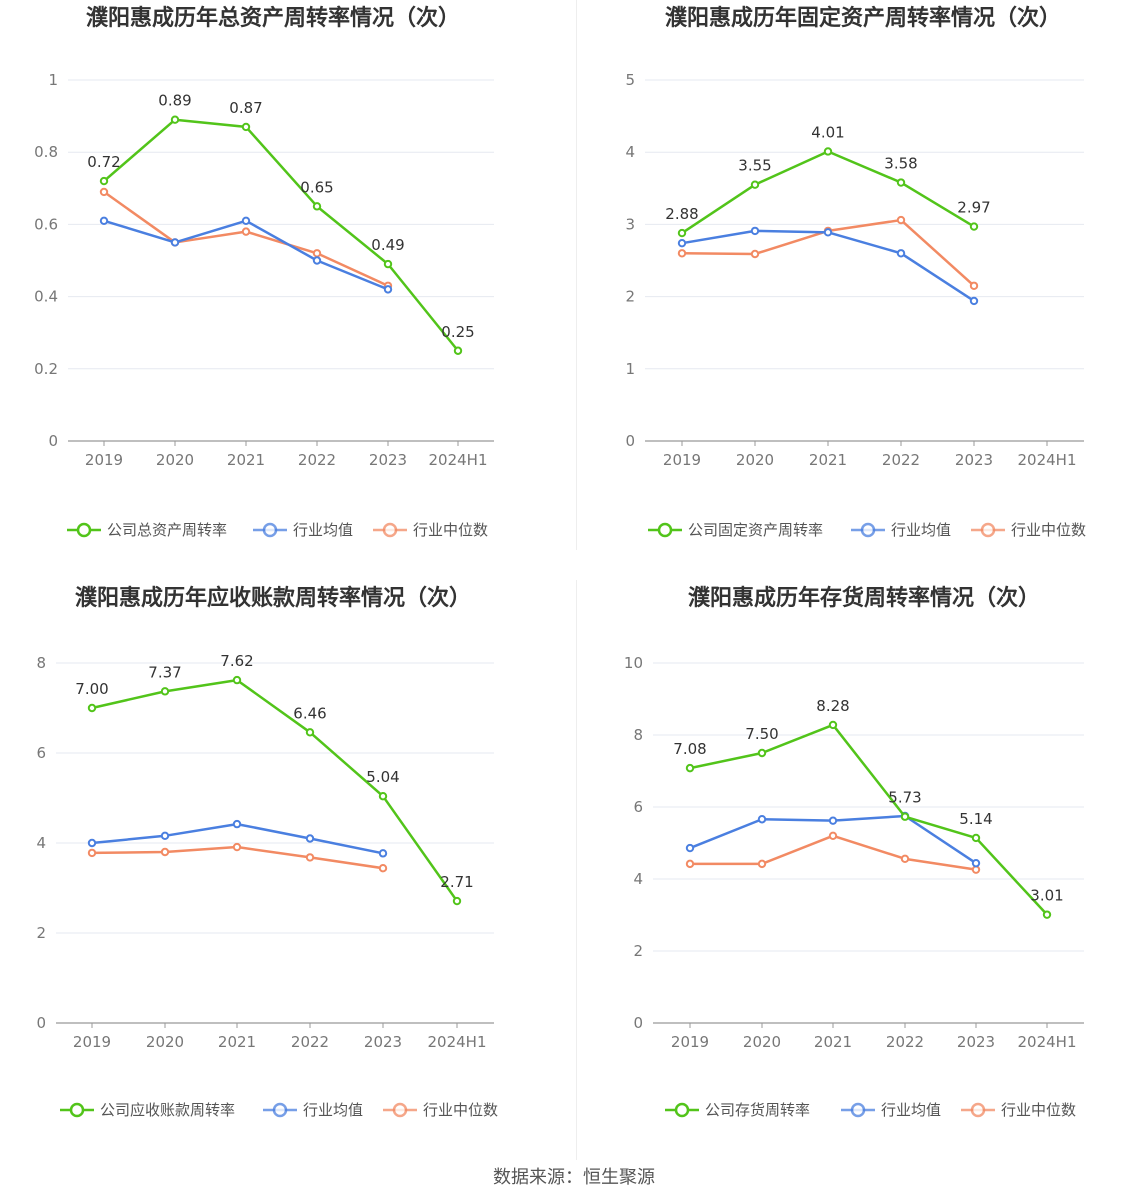 This screenshot has height=1202, width=1148. I want to click on chart-title: 濮阳惠成历年存货周转率情况（次）, so click(864, 598).